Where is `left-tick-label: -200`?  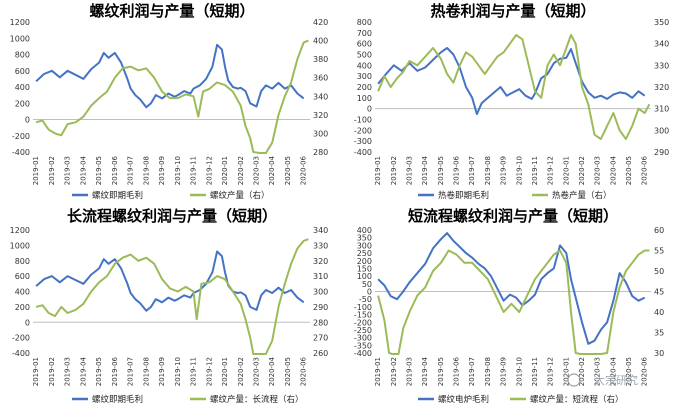 left-tick-label: -200 is located at coordinates (363, 322).